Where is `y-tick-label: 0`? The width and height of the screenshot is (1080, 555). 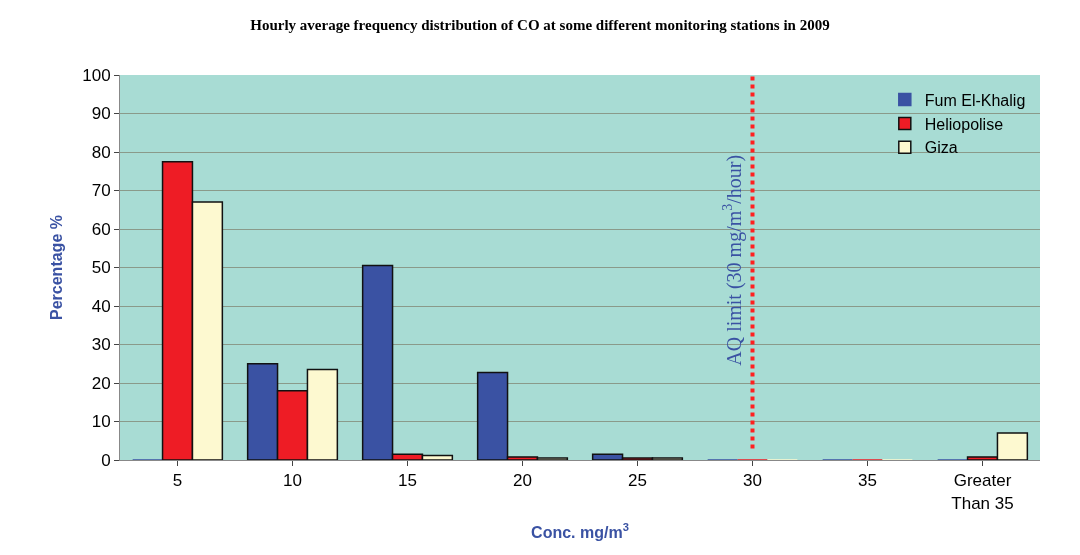
y-tick-label: 0 is located at coordinates (106, 460).